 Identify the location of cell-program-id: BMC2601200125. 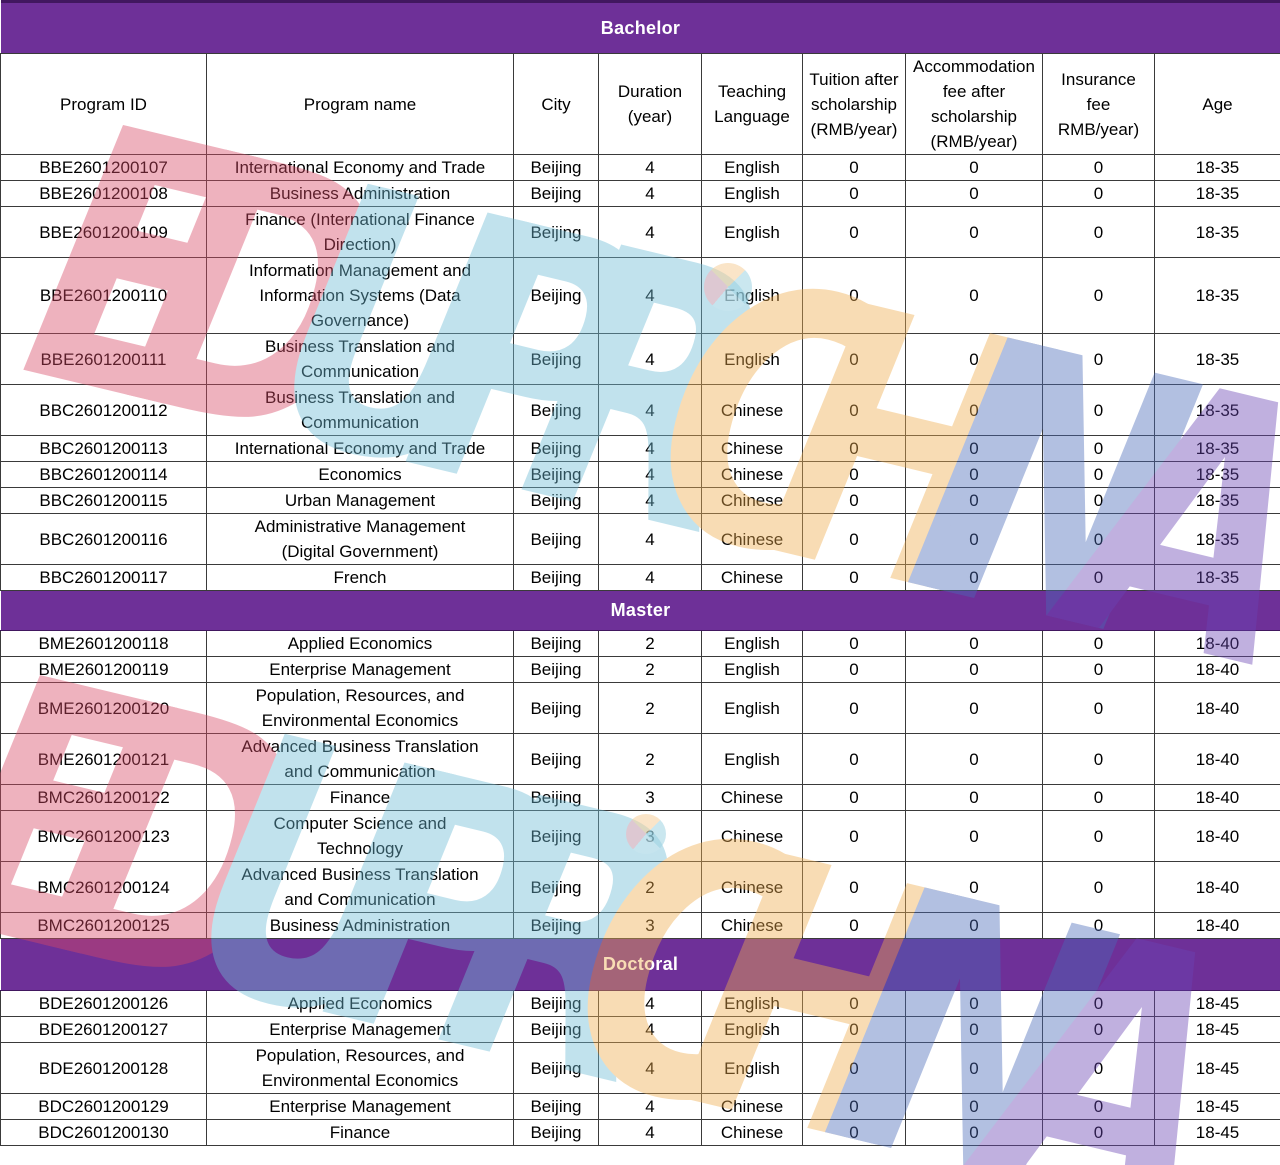
(103, 925).